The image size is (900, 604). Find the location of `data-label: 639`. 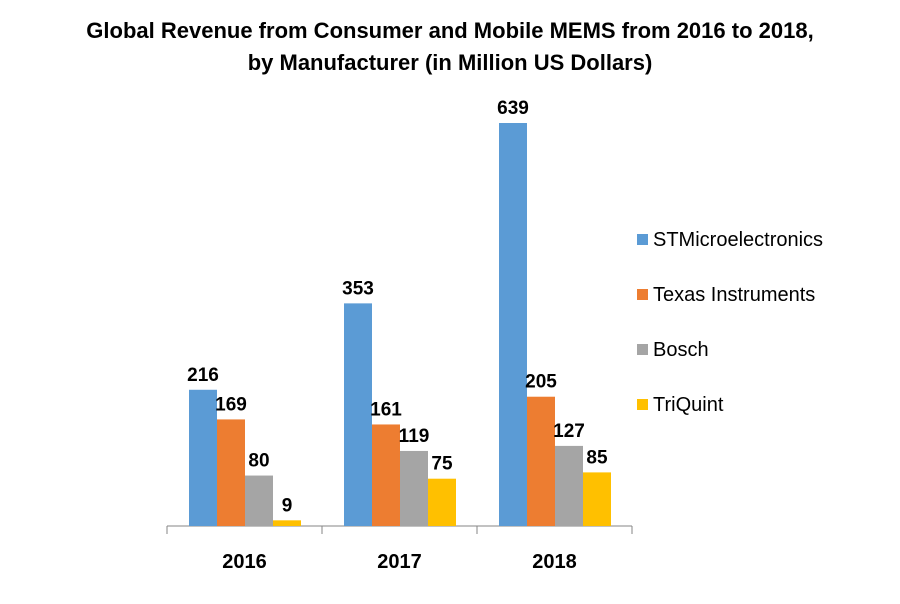

data-label: 639 is located at coordinates (513, 108).